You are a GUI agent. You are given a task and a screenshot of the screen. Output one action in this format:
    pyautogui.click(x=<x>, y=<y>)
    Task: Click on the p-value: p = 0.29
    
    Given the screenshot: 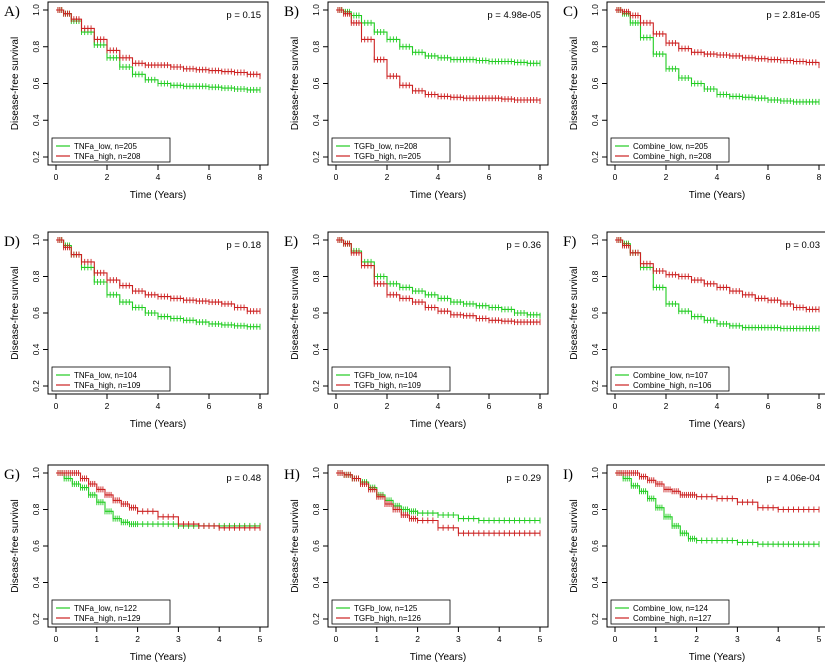 What is the action you would take?
    pyautogui.click(x=523, y=478)
    